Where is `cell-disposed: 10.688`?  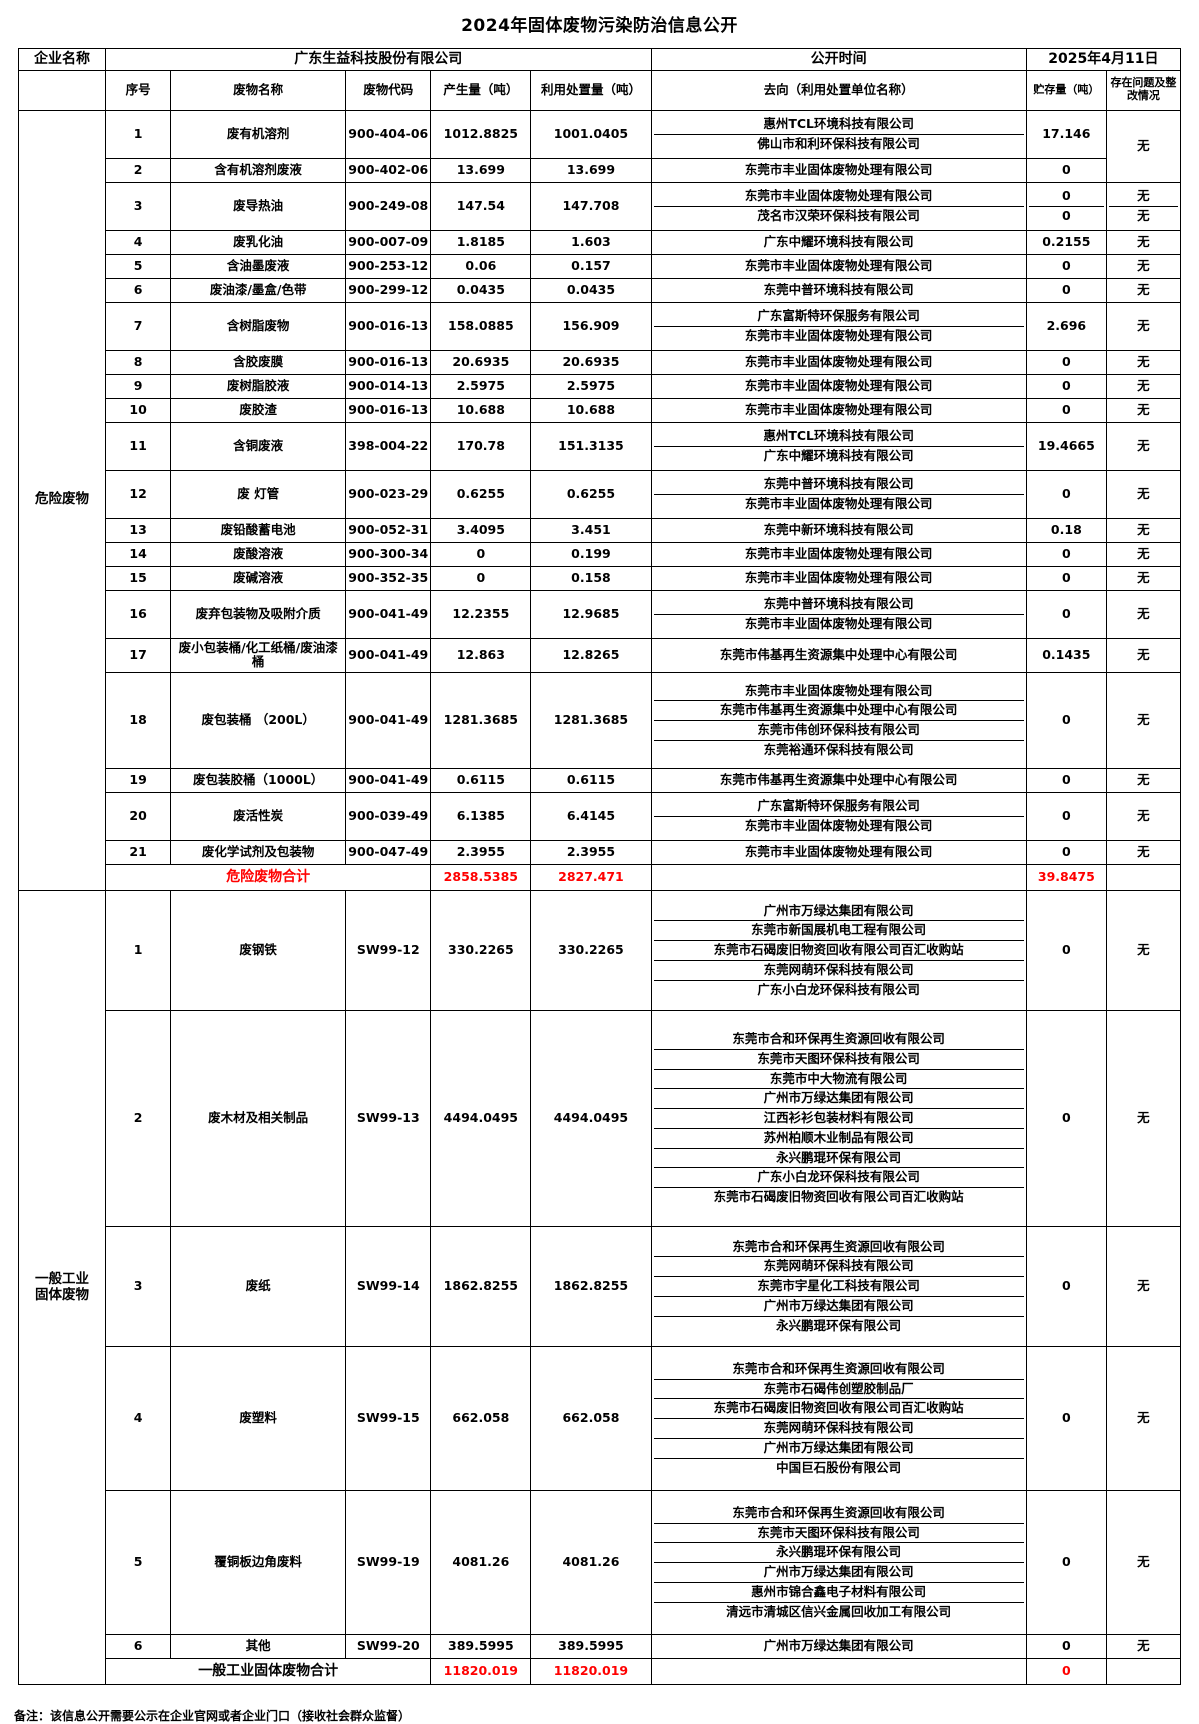 cell-disposed: 10.688 is located at coordinates (591, 410).